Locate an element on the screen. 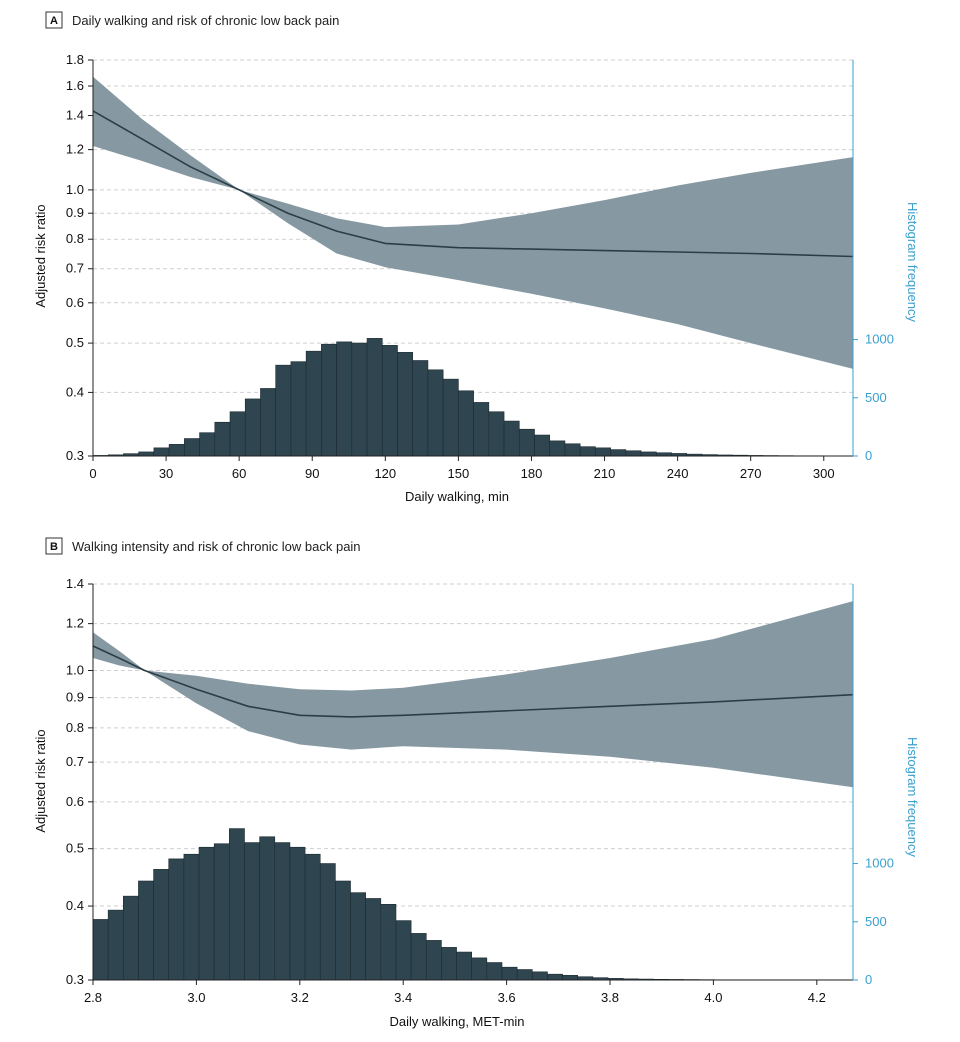 Image resolution: width=960 pixels, height=1042 pixels. panel-a-y-tick-label: 1.2 is located at coordinates (75, 149).